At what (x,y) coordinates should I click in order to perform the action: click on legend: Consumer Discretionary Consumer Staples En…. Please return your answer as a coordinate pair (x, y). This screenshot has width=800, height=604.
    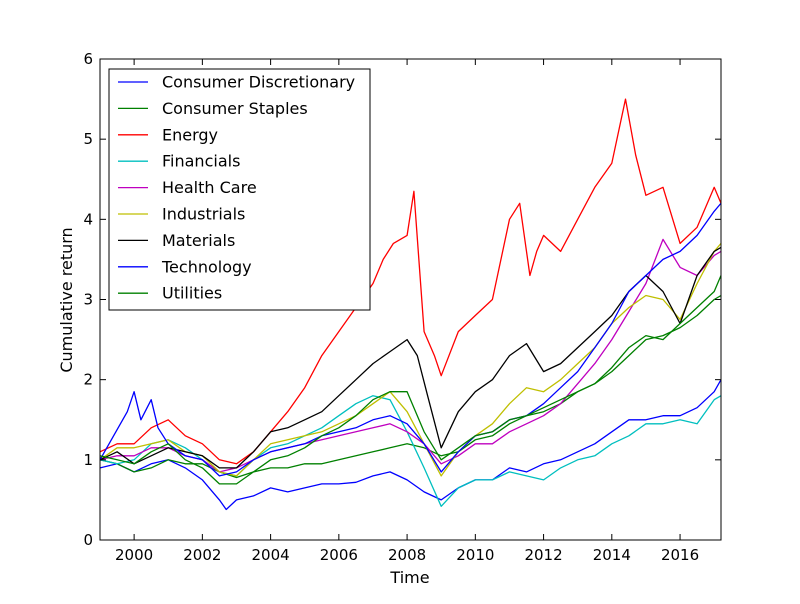
    Looking at the image, I should click on (239, 189).